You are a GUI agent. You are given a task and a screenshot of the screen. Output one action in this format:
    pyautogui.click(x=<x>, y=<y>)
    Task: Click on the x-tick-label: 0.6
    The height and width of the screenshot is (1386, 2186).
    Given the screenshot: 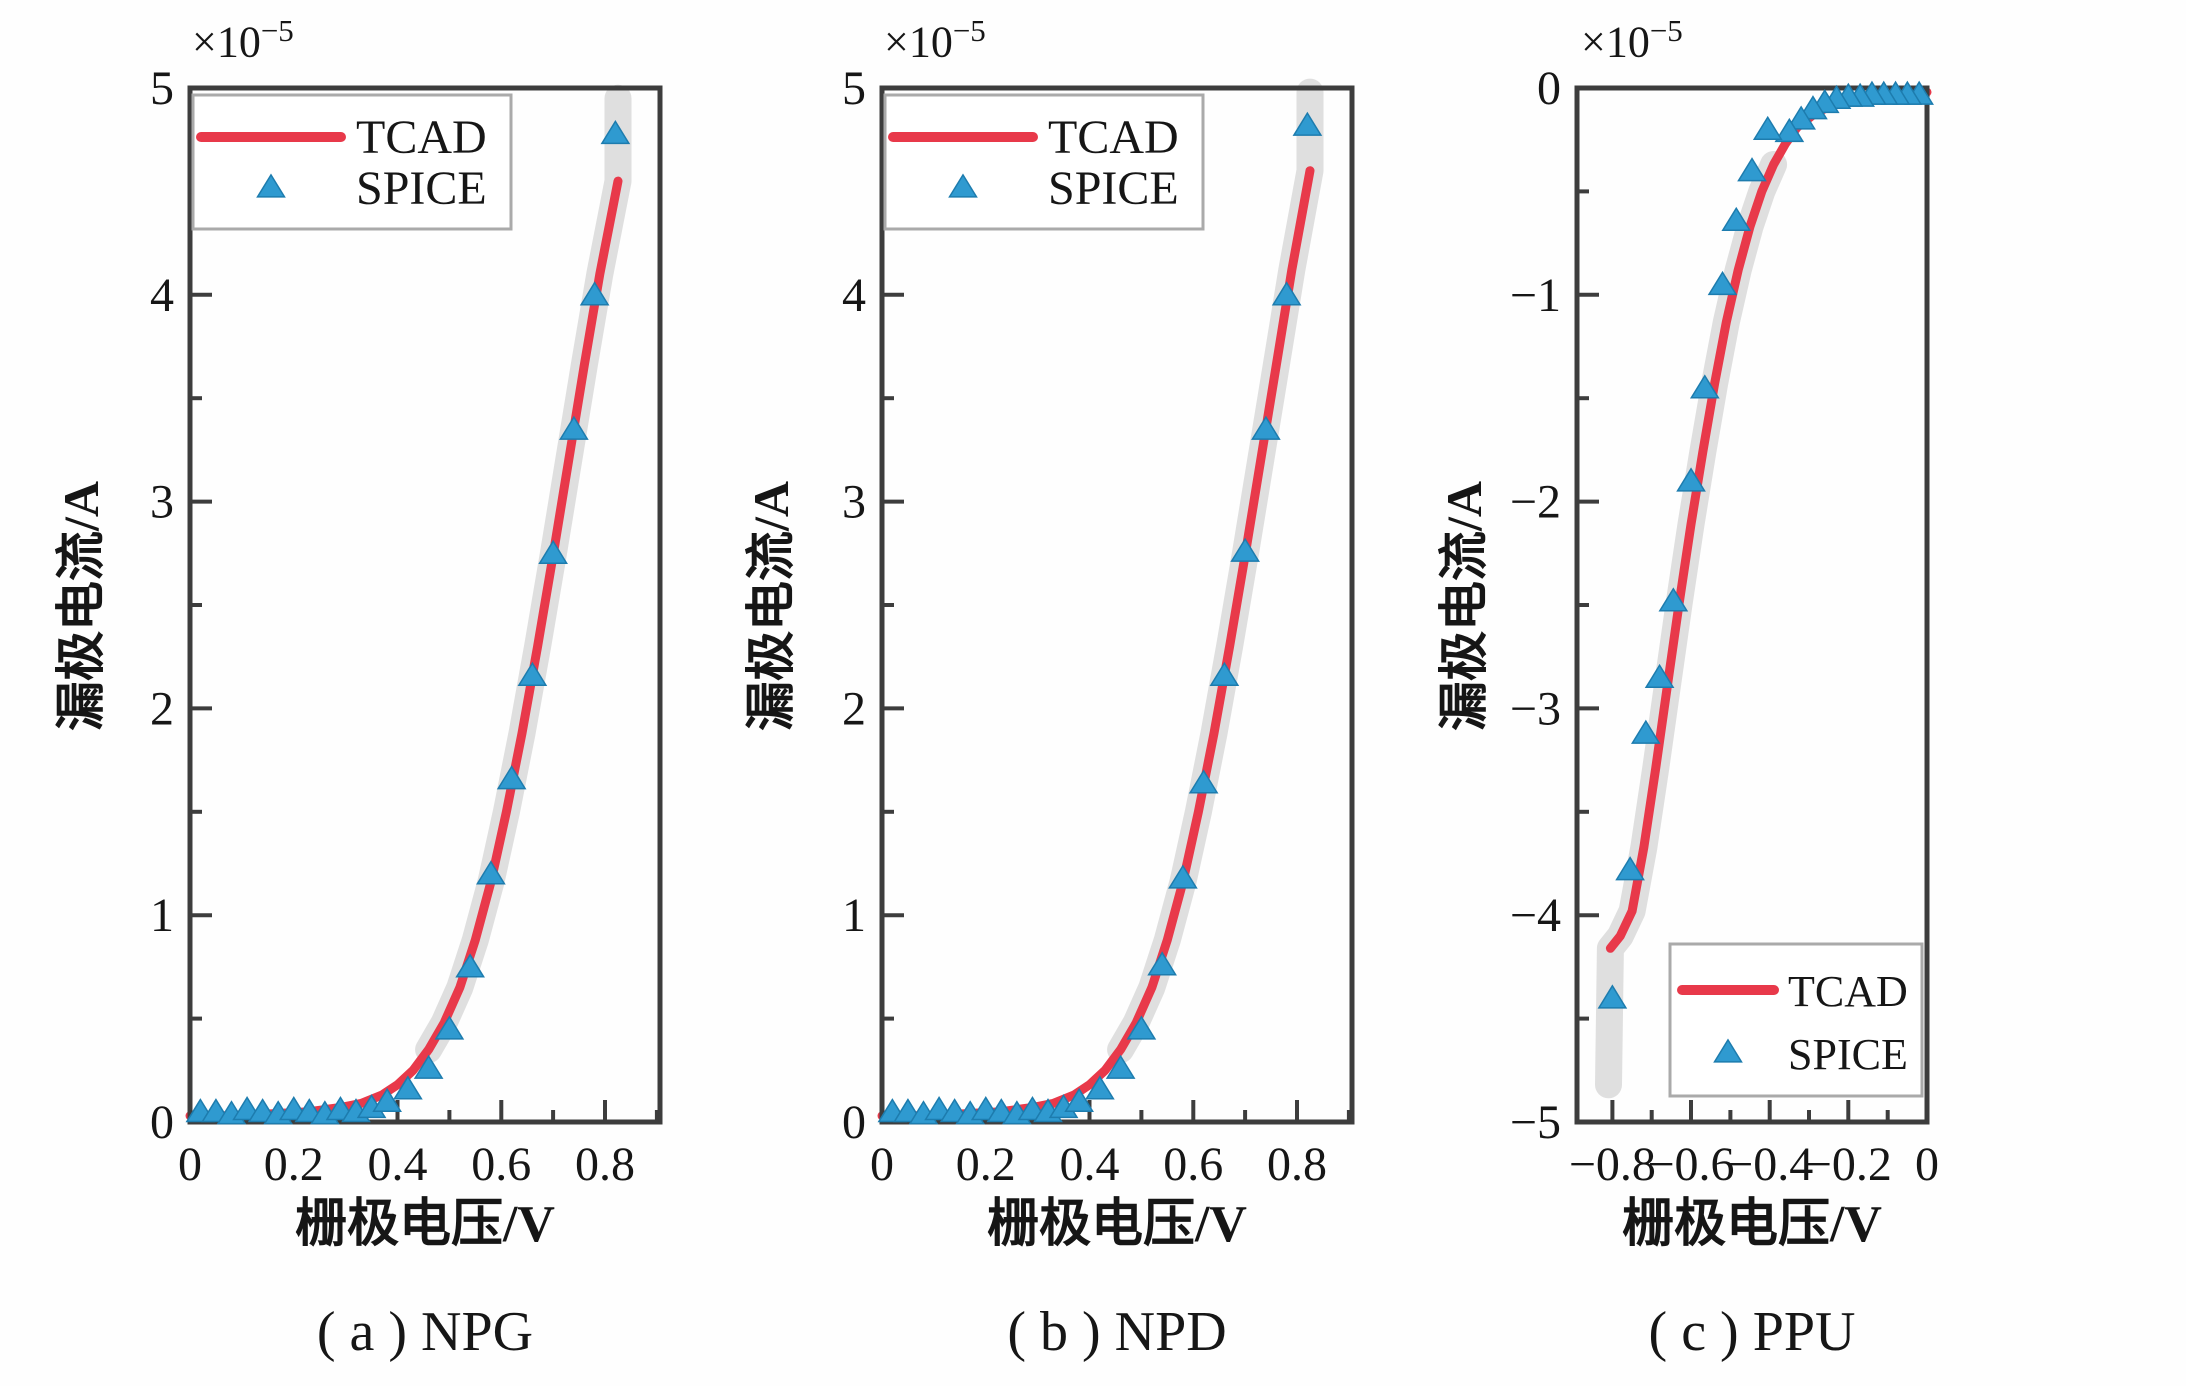 What is the action you would take?
    pyautogui.click(x=1193, y=1164)
    